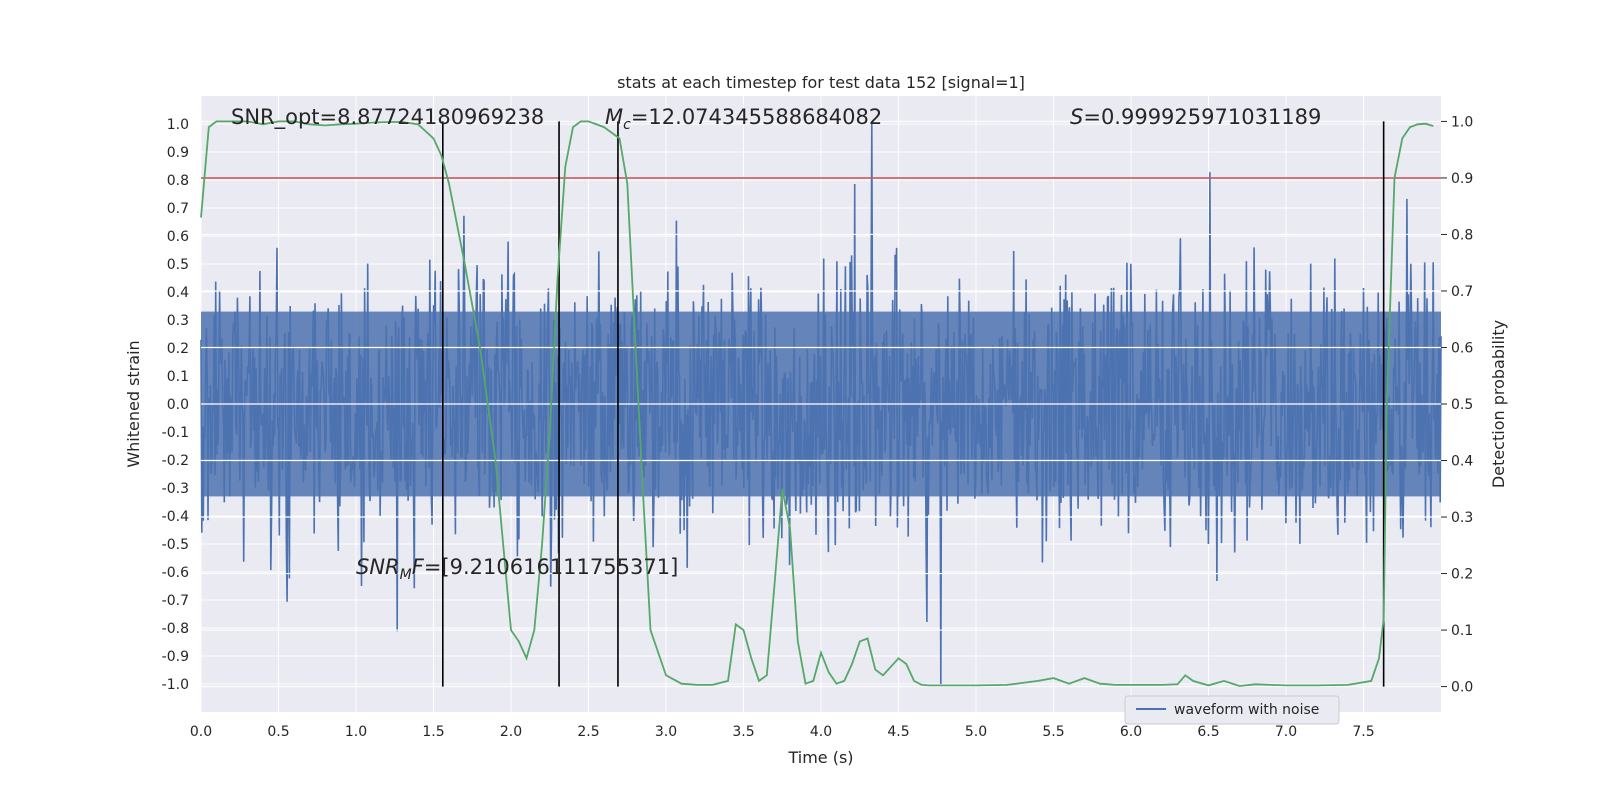  What do you see at coordinates (178, 153) in the screenshot?
I see `y-tick-label: 0.9` at bounding box center [178, 153].